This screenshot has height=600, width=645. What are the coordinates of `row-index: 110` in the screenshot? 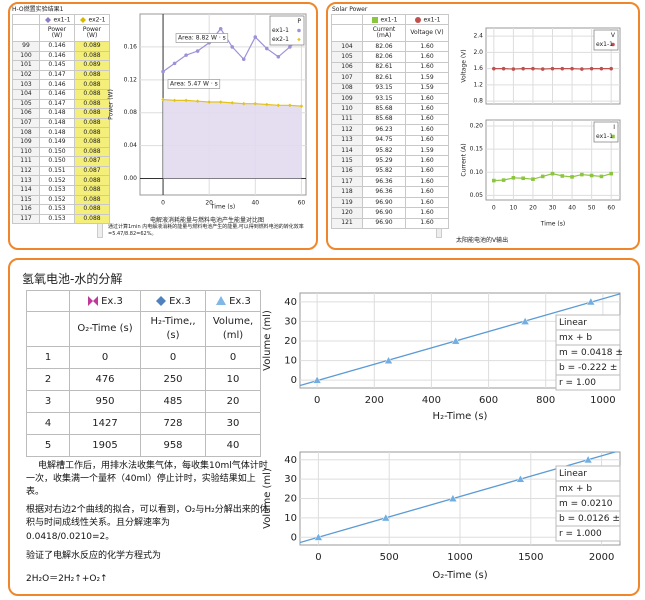 It's located at (26, 152).